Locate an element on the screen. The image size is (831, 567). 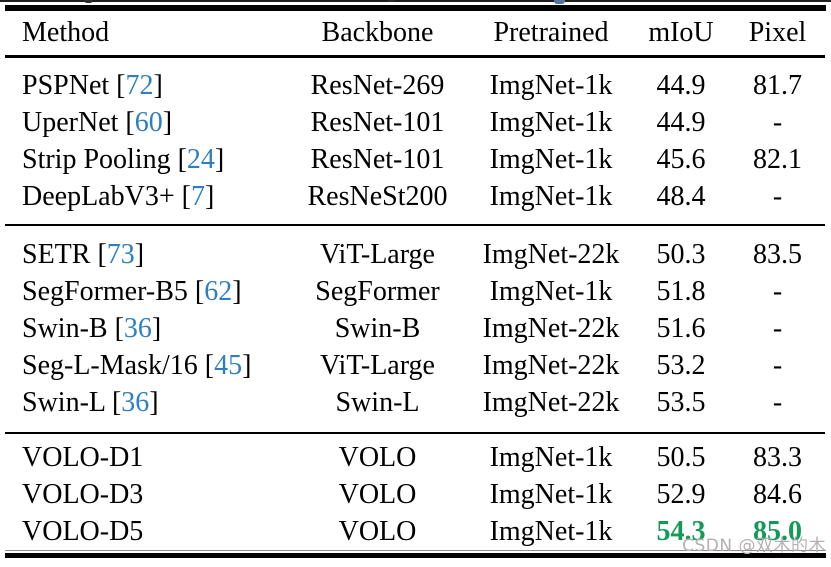
cell-miou: 53.5 is located at coordinates (681, 402).